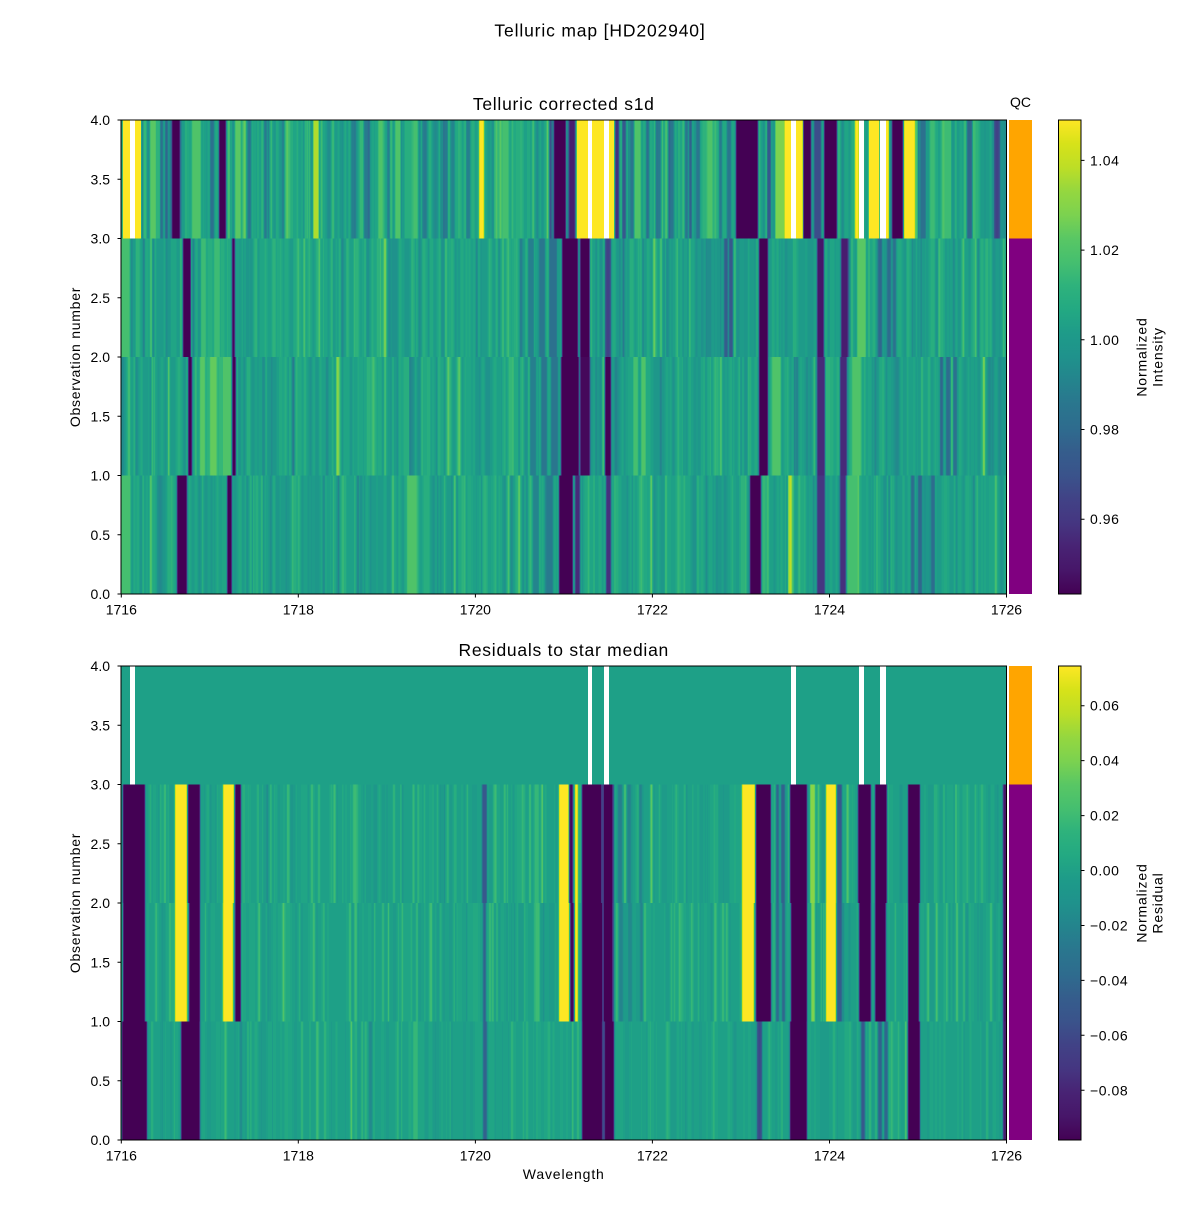 This screenshot has height=1205, width=1200. I want to click on svg-text: Telluric map [HD202940], so click(599, 30).